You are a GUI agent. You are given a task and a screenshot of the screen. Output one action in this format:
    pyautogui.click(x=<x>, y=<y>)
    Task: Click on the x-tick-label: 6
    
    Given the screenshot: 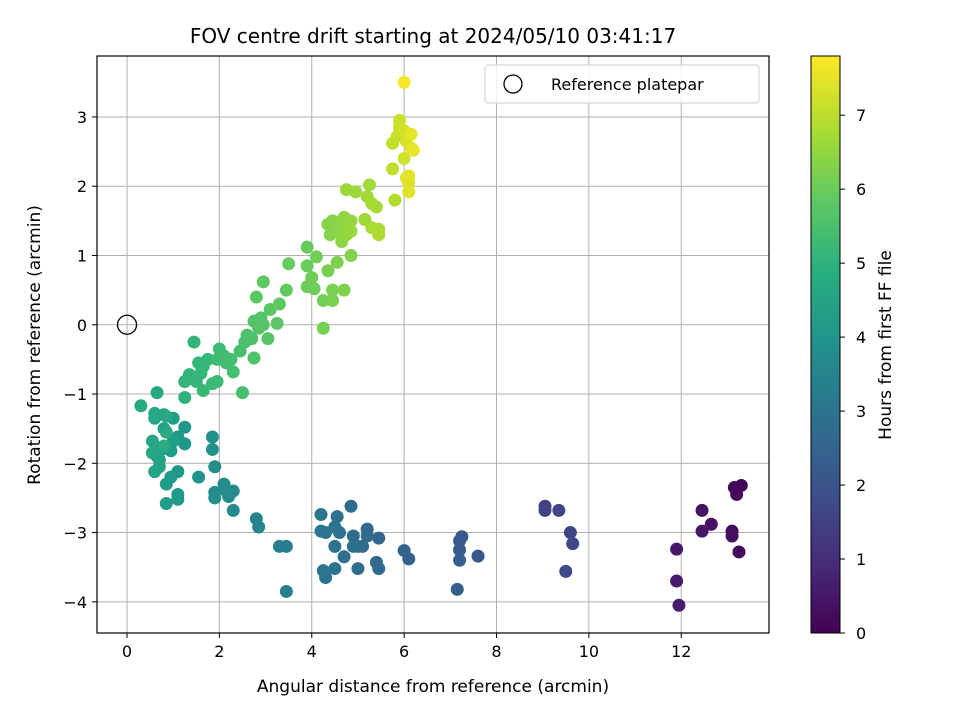 What is the action you would take?
    pyautogui.click(x=404, y=651)
    